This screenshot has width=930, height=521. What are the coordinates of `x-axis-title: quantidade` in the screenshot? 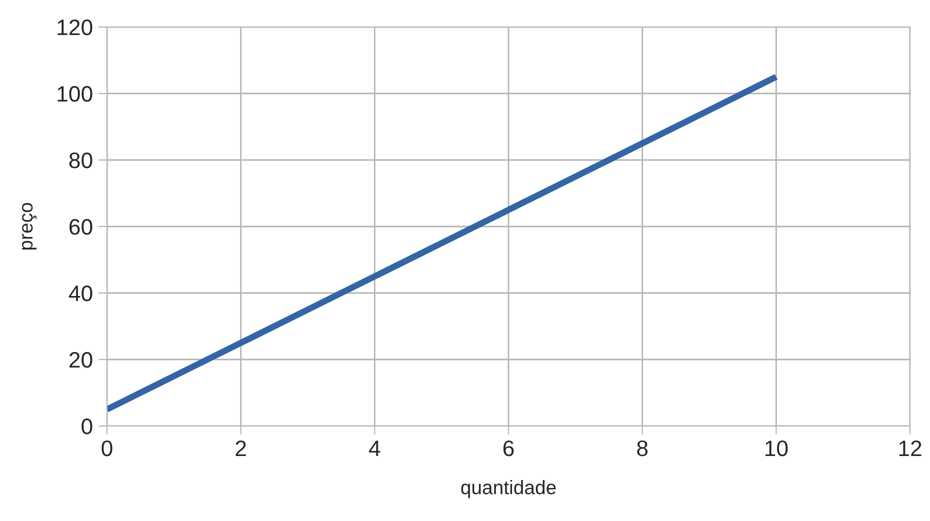 It's located at (508, 489).